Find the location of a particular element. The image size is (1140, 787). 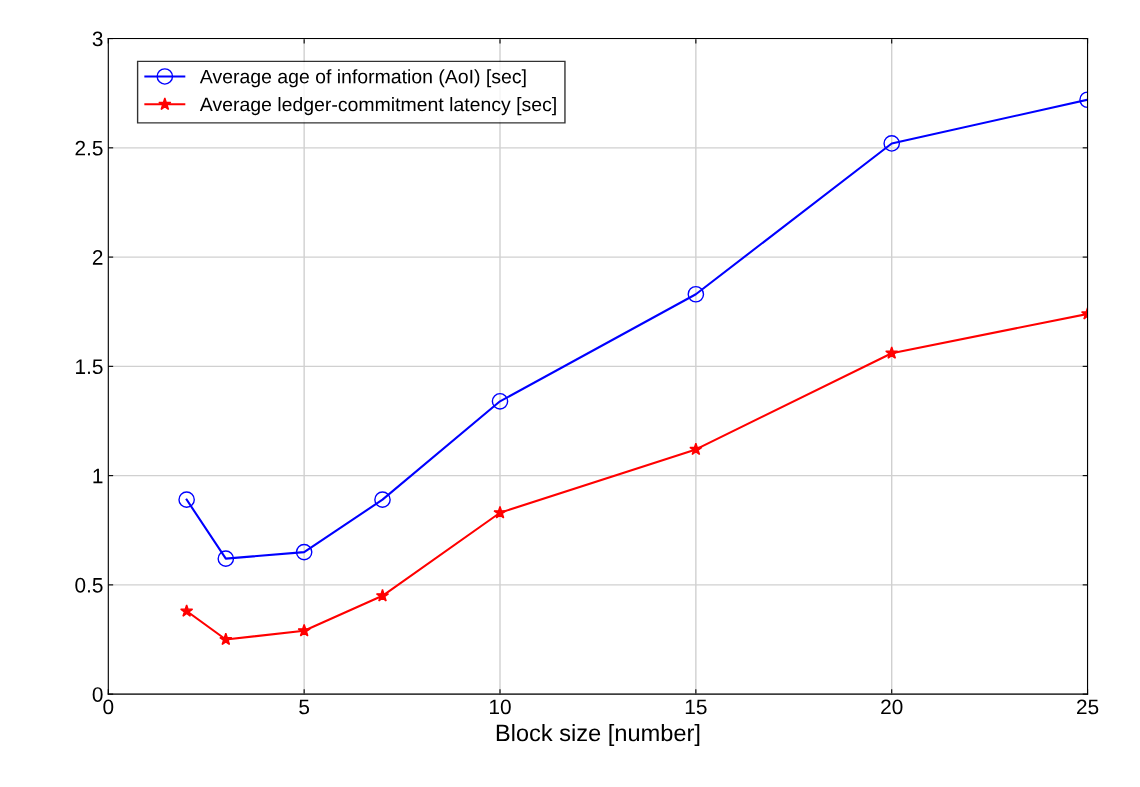

legend-label: Average ledger-commitment latency [sec] is located at coordinates (377, 106).